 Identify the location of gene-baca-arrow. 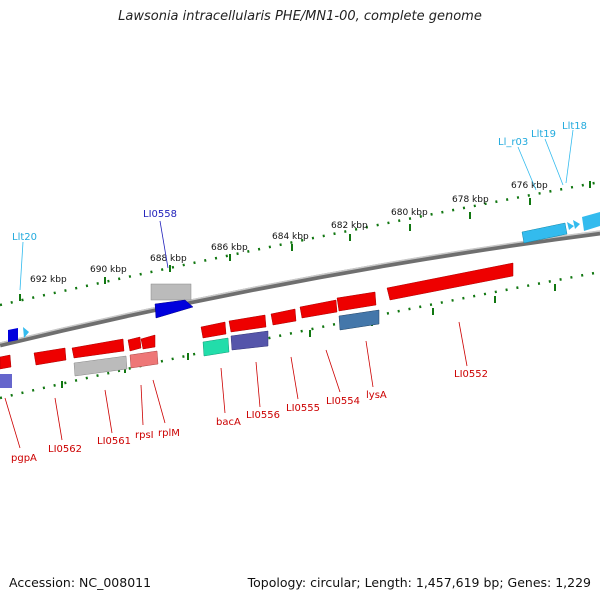
(213, 330).